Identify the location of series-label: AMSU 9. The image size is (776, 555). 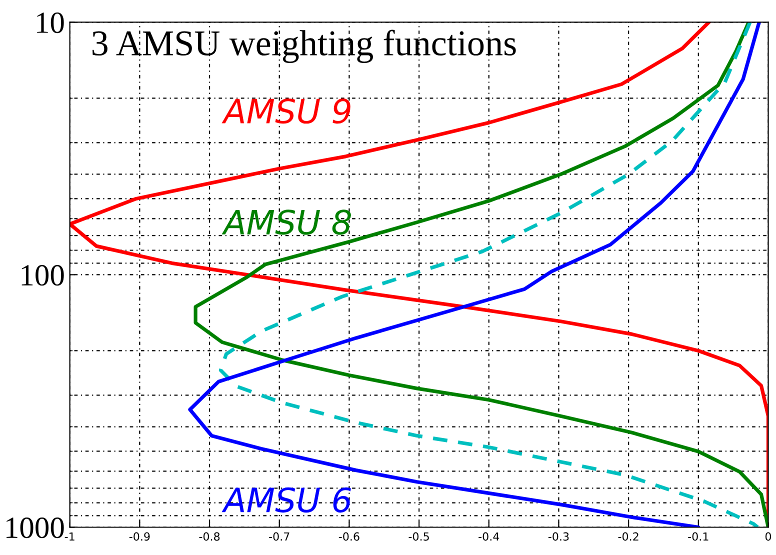
(286, 111).